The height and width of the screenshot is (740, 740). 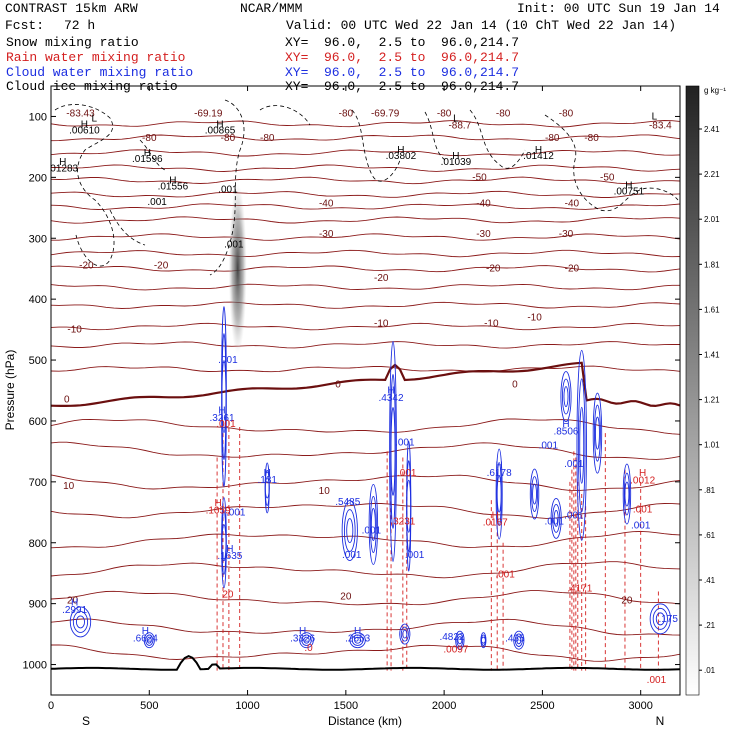 I want to click on x-tick-label: 1500, so click(x=346, y=706).